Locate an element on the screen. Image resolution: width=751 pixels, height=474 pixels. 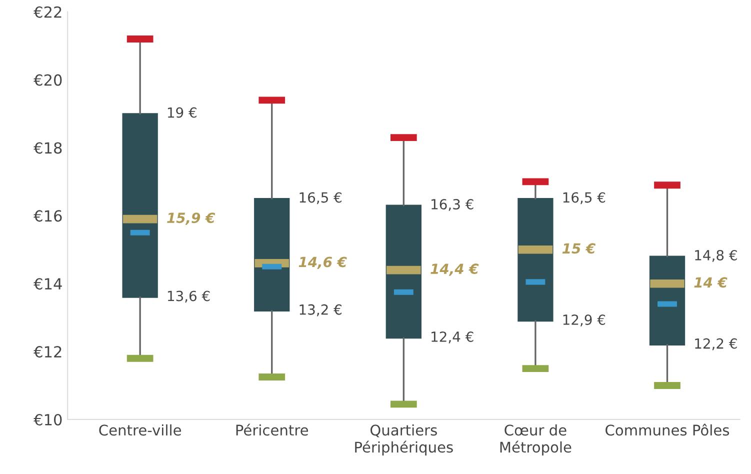
annotation: 14,8 € is located at coordinates (716, 256).